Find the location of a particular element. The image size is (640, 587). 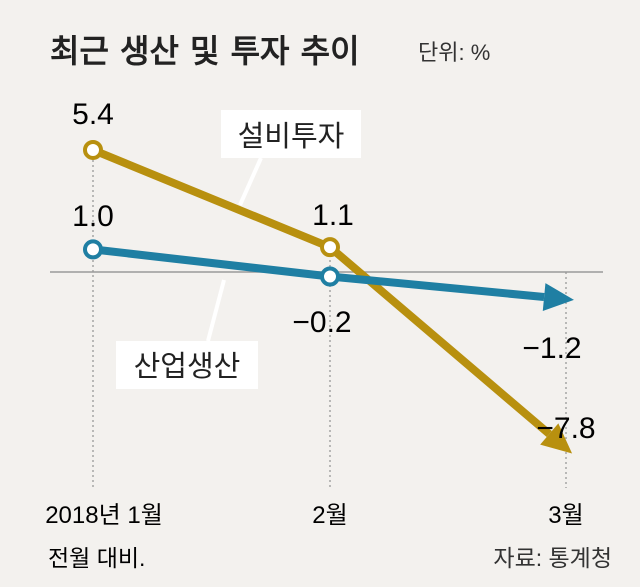

callout-box-production is located at coordinates (187, 365).